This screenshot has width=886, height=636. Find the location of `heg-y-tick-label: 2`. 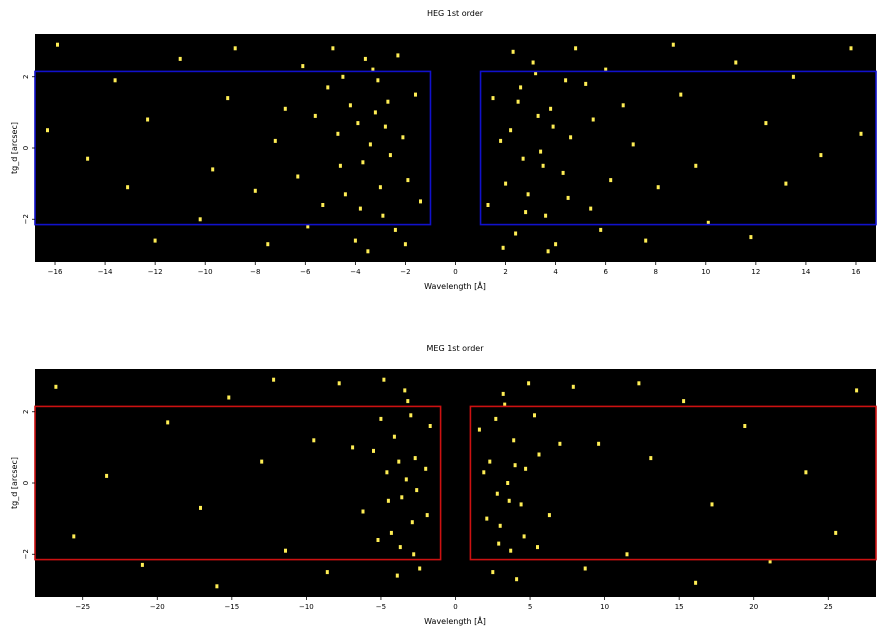

heg-y-tick-label: 2 is located at coordinates (26, 77).